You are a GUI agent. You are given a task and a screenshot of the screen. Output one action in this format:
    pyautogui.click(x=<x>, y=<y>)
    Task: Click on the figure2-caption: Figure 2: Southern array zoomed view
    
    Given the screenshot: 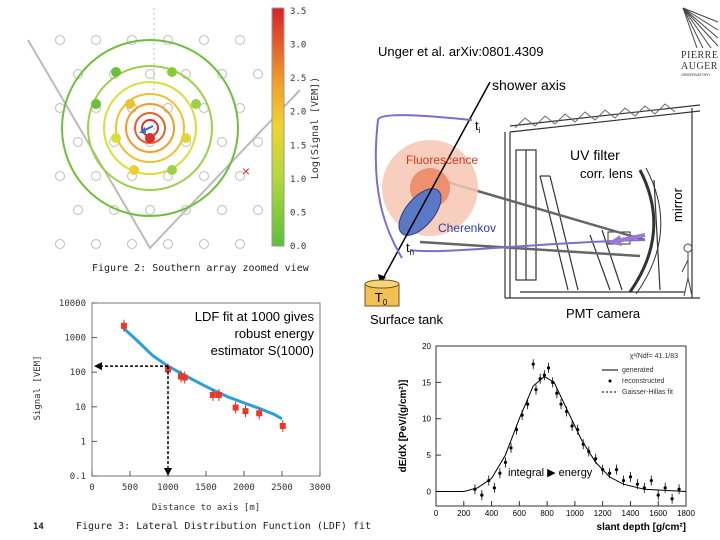 What is the action you would take?
    pyautogui.click(x=200, y=268)
    